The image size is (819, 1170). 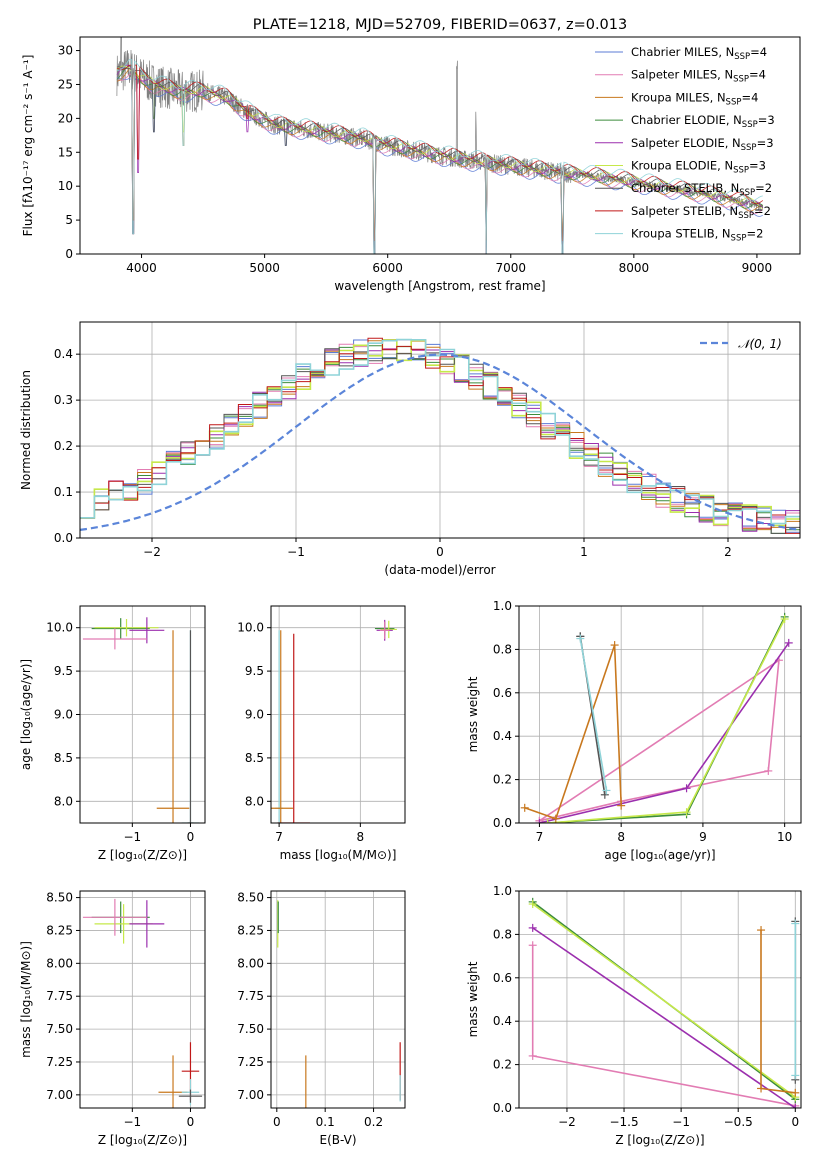 I want to click on y-tick-label: 1.0, so click(x=502, y=891).